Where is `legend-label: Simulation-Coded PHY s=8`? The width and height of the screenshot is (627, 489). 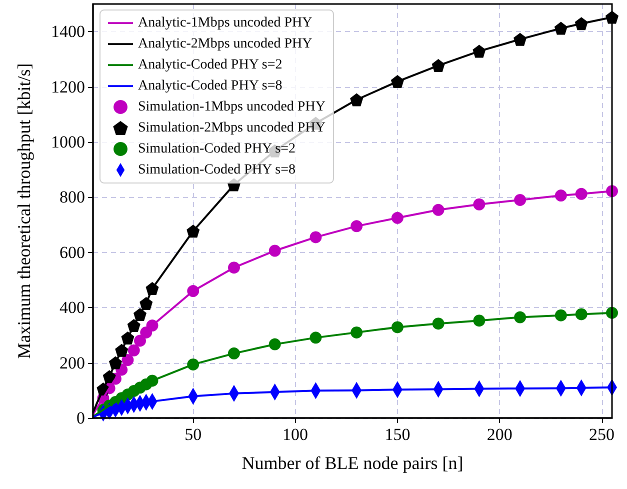 legend-label: Simulation-Coded PHY s=8 is located at coordinates (217, 170).